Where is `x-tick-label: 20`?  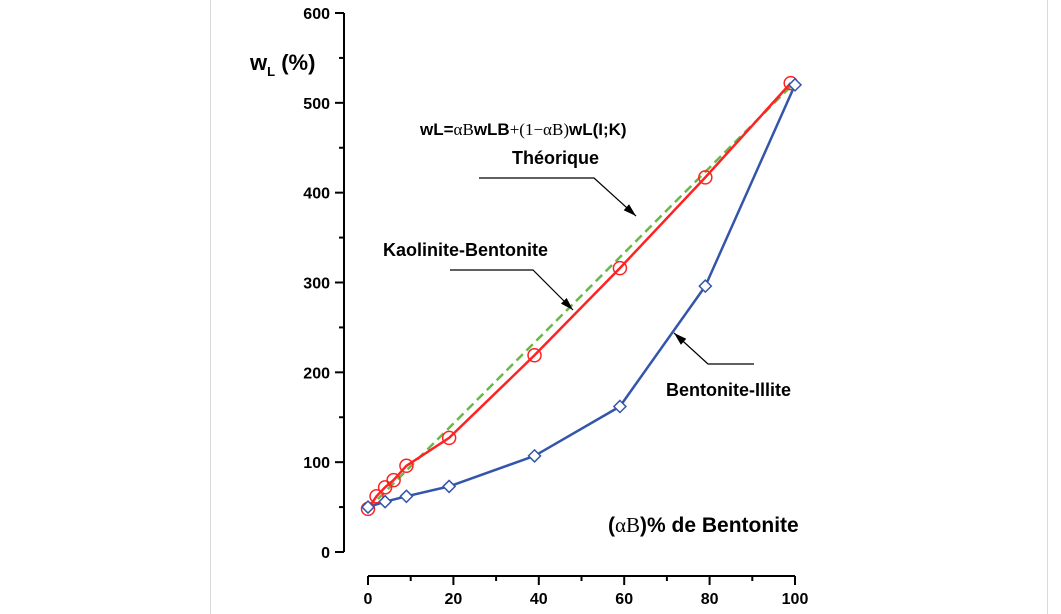
x-tick-label: 20 is located at coordinates (454, 599).